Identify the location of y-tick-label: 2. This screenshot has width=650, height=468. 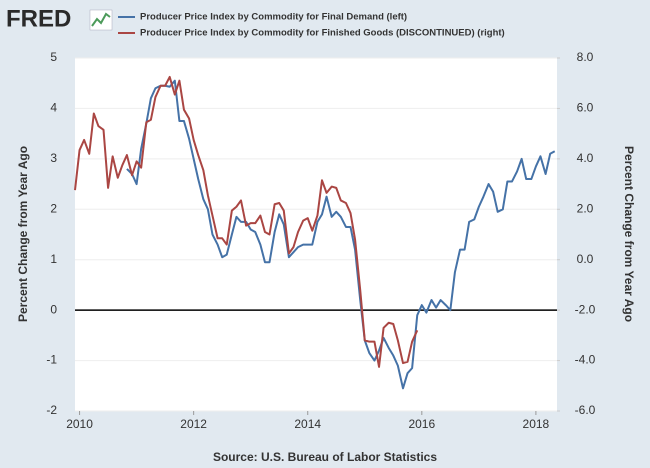
(53, 208).